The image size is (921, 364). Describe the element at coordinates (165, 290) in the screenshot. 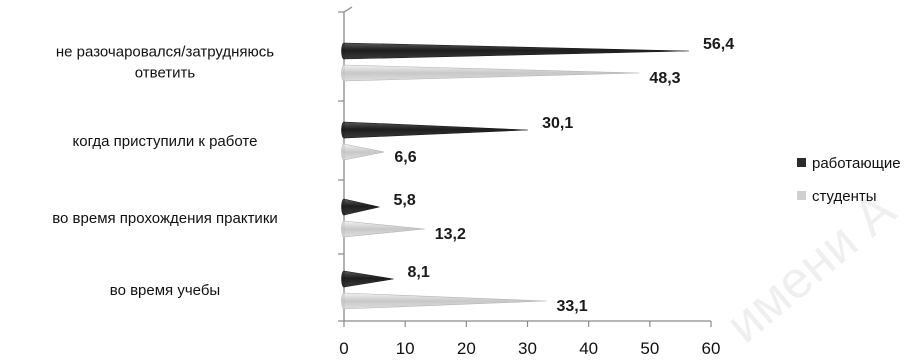

I see `category-label: во время учебы` at that location.